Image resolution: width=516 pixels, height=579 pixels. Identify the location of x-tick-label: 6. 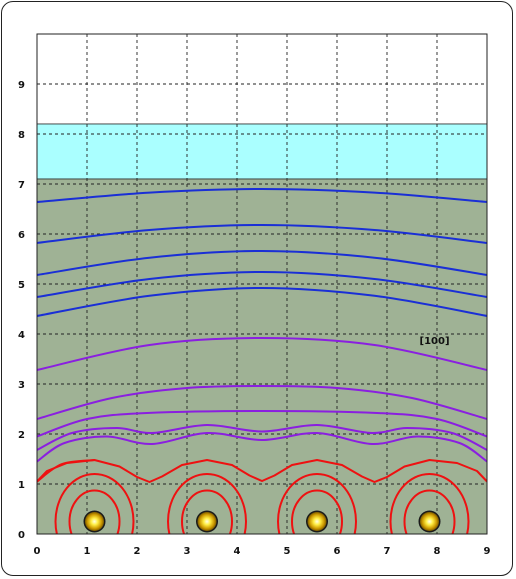
(337, 551).